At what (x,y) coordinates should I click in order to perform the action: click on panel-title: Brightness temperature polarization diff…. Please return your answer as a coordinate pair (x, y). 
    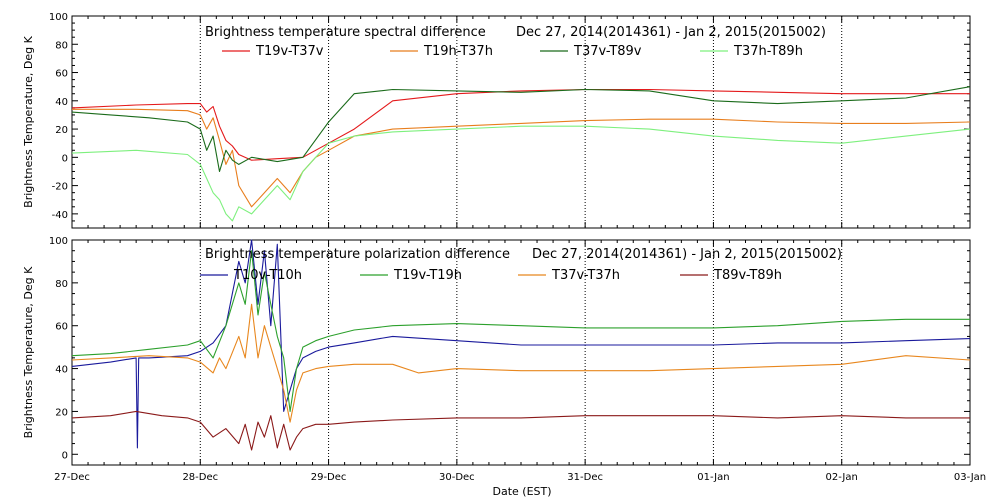
    Looking at the image, I should click on (357, 254).